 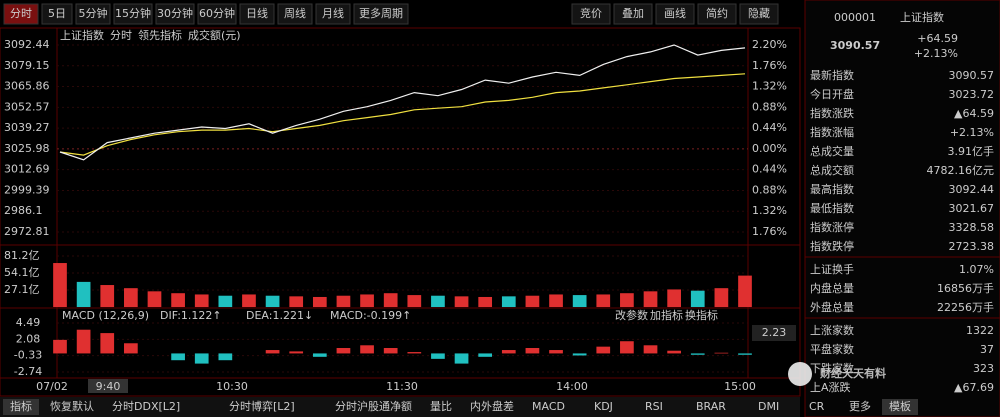 I want to click on bottom-tab: 内外盘差, so click(x=492, y=406).